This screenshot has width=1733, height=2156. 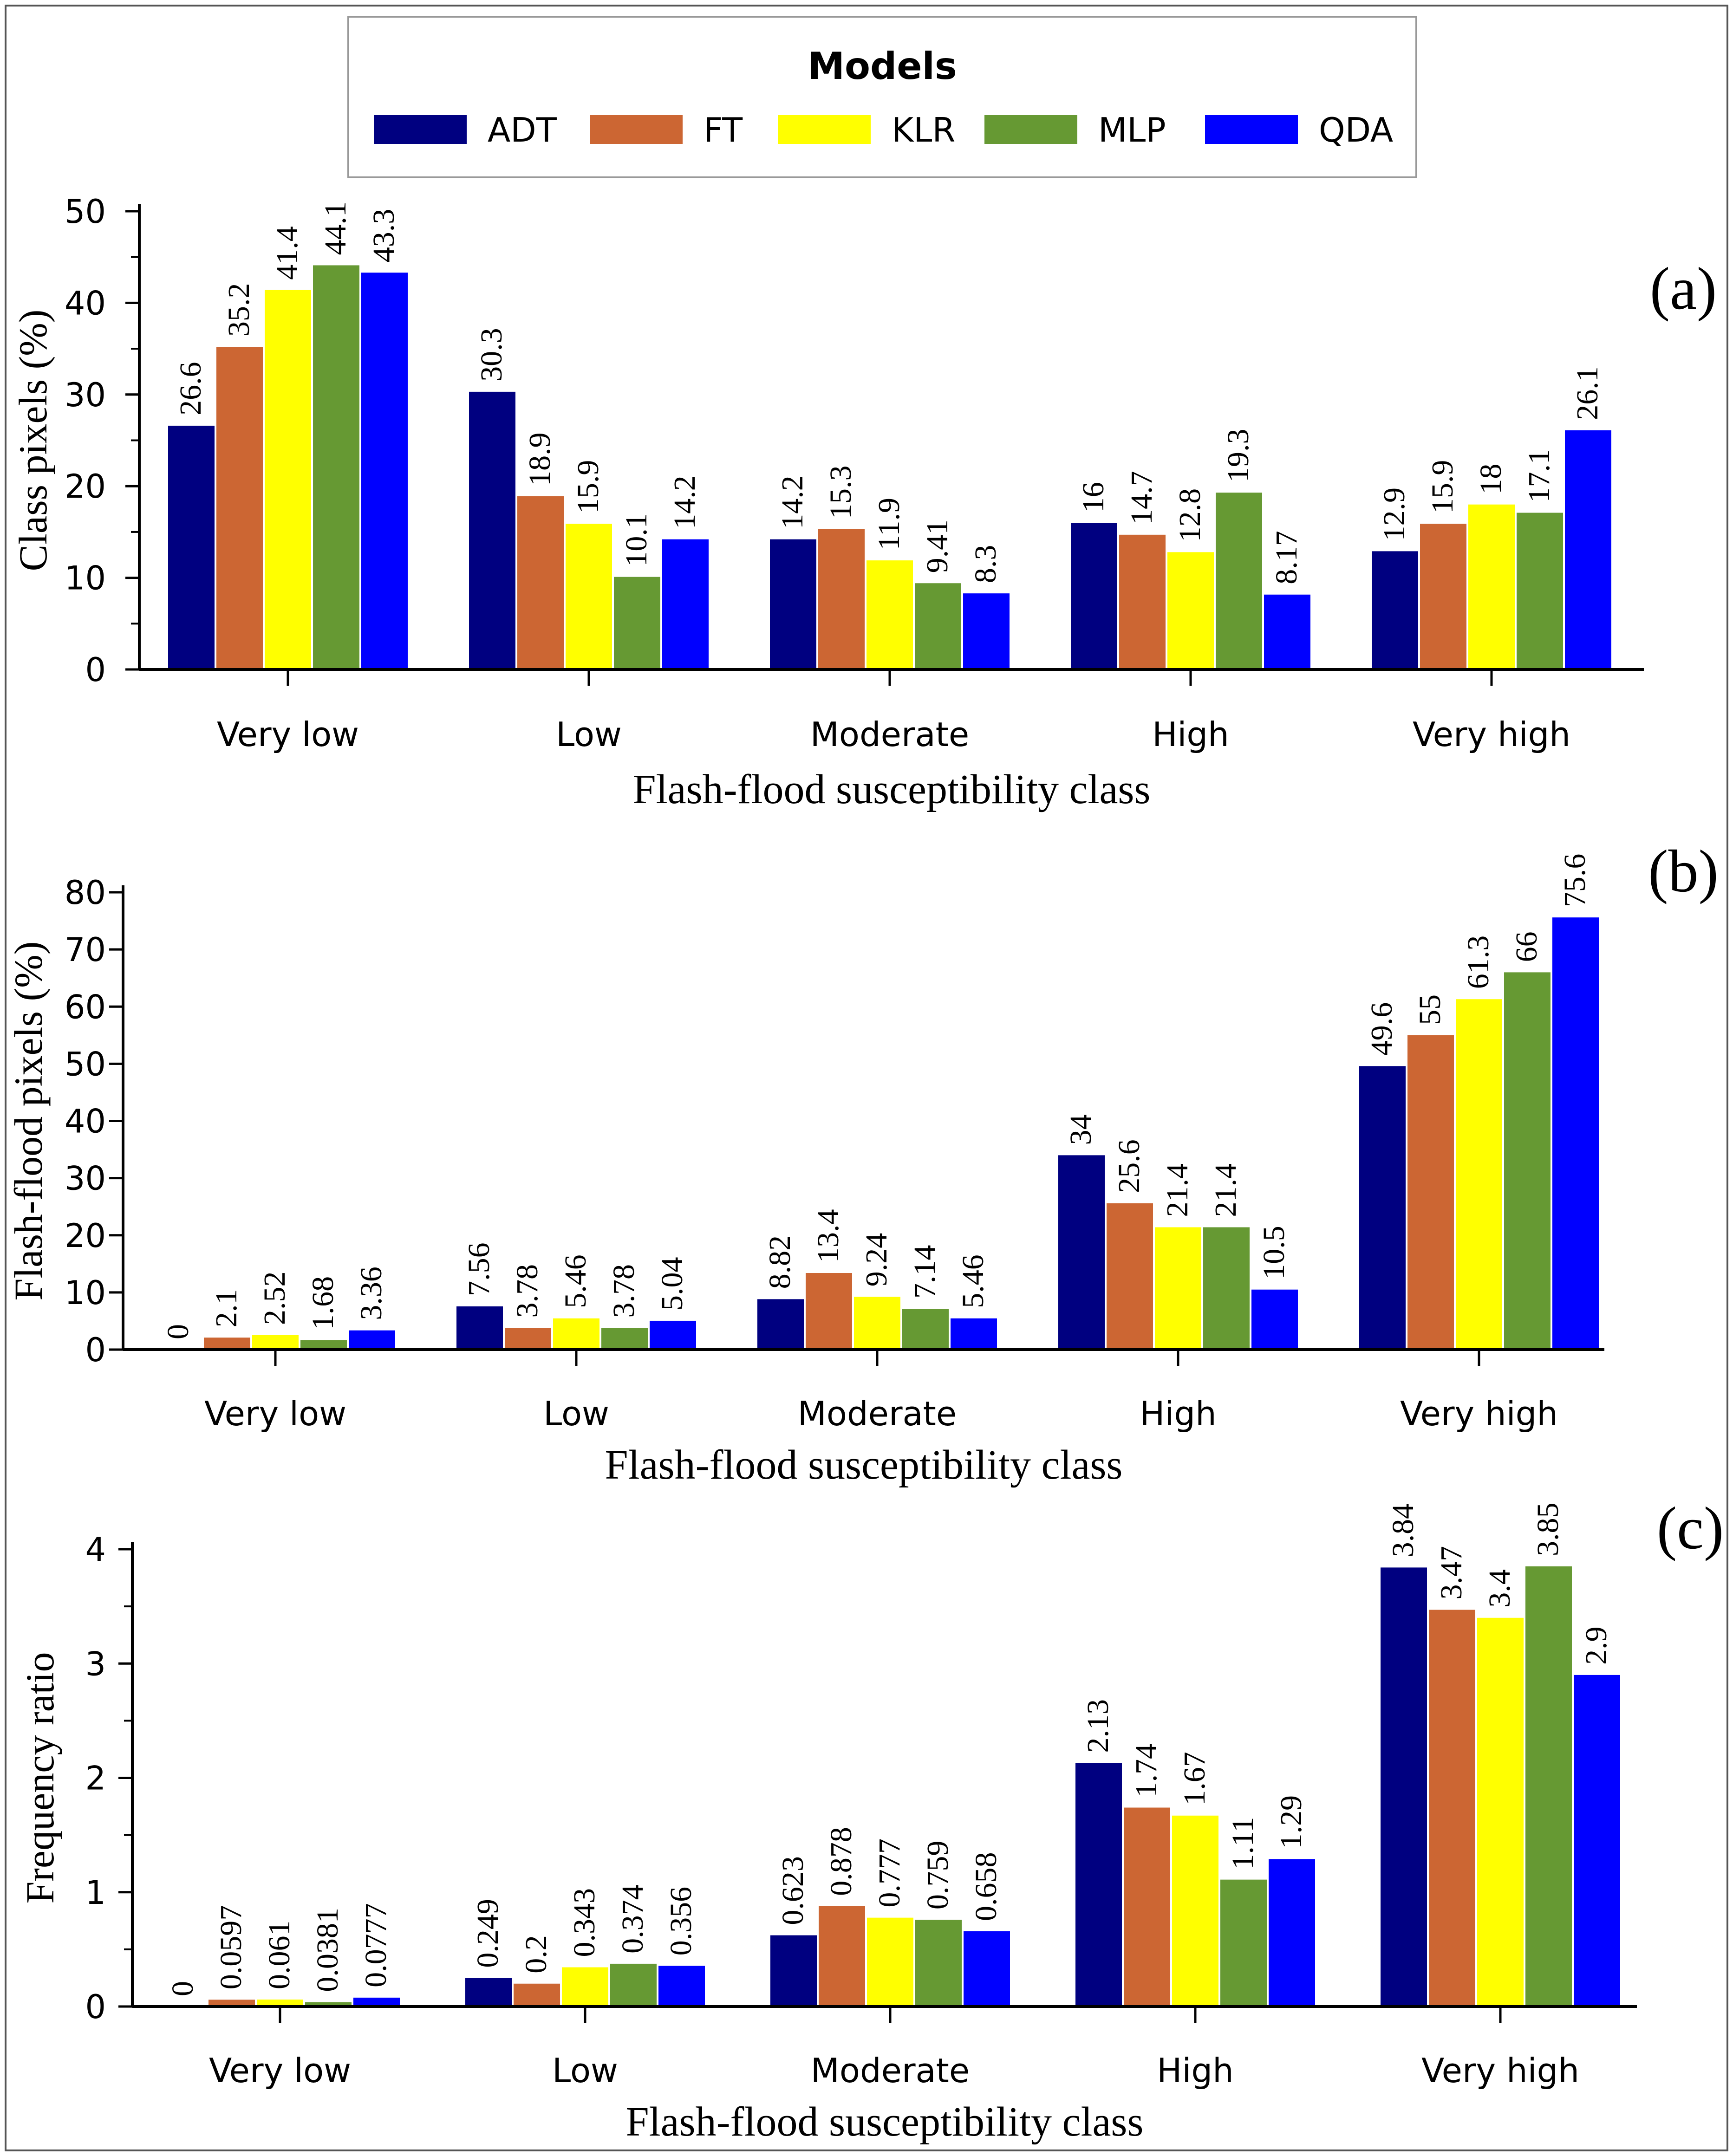 I want to click on y-axis-label: Flash-flood pixels (%), so click(x=28, y=1121).